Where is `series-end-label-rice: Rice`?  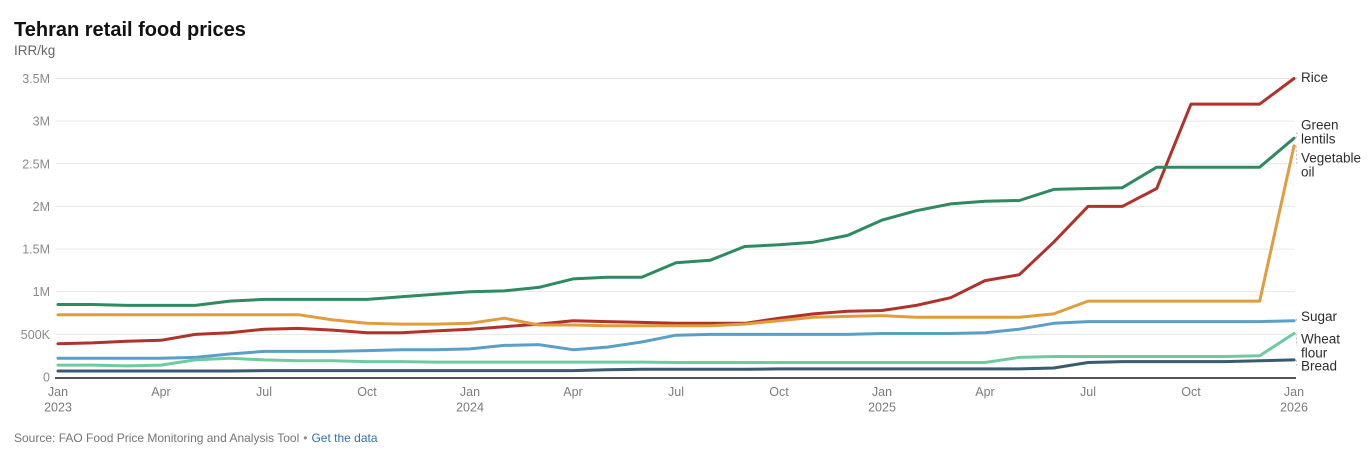
series-end-label-rice: Rice is located at coordinates (1314, 77).